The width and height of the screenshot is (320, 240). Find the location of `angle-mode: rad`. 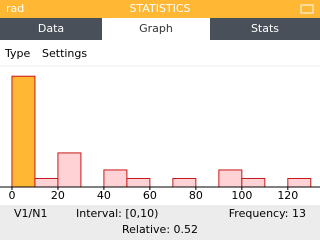

angle-mode: rad is located at coordinates (15, 8).